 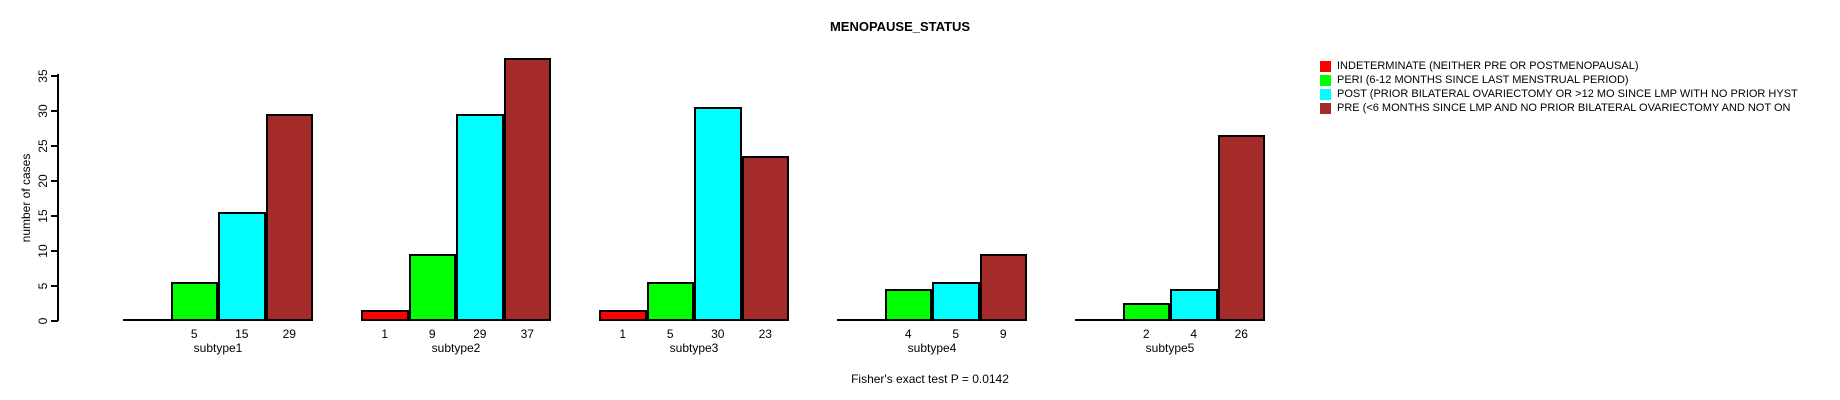 What do you see at coordinates (43, 181) in the screenshot?
I see `y-tick-label: 20` at bounding box center [43, 181].